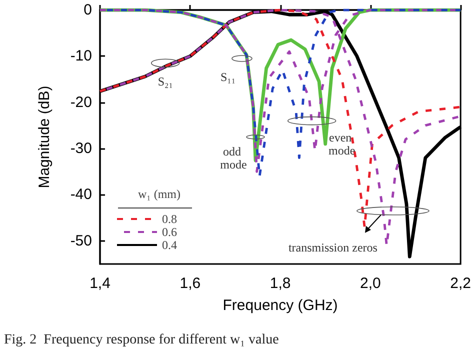 The image size is (474, 349). I want to click on y-tick-label: -50, so click(81, 241).